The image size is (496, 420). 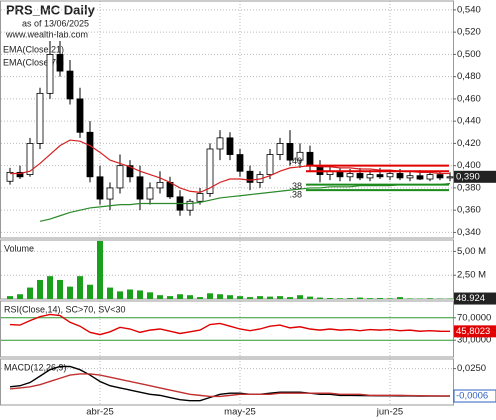 What do you see at coordinates (470, 298) in the screenshot?
I see `last-value-label: 48.924` at bounding box center [470, 298].